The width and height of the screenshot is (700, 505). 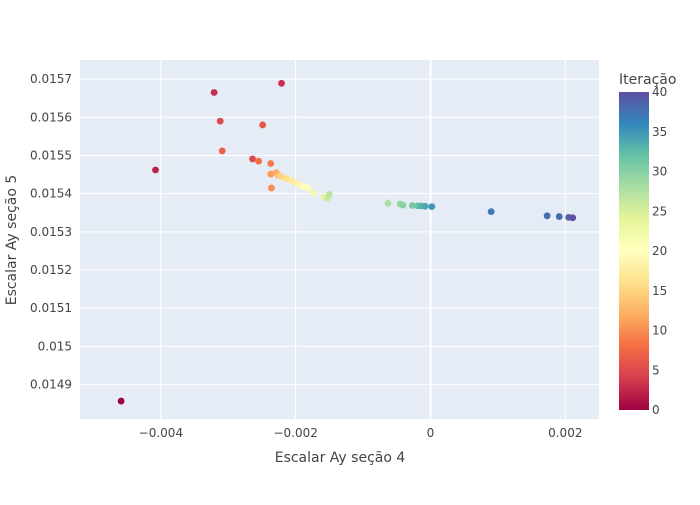 I want to click on colorbar-tick-label: 5, so click(x=656, y=370).